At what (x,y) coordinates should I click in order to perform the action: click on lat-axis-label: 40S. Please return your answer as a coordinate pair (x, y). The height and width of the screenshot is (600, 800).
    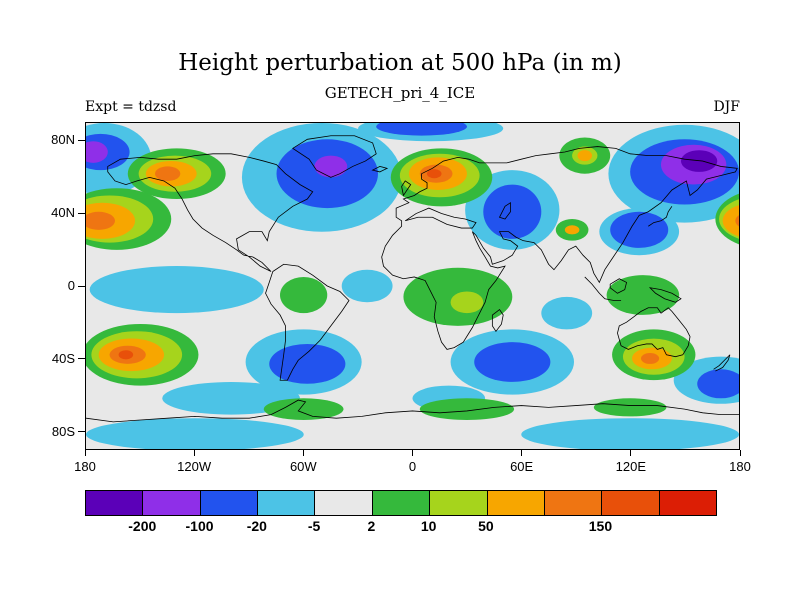
    Looking at the image, I should click on (63, 358).